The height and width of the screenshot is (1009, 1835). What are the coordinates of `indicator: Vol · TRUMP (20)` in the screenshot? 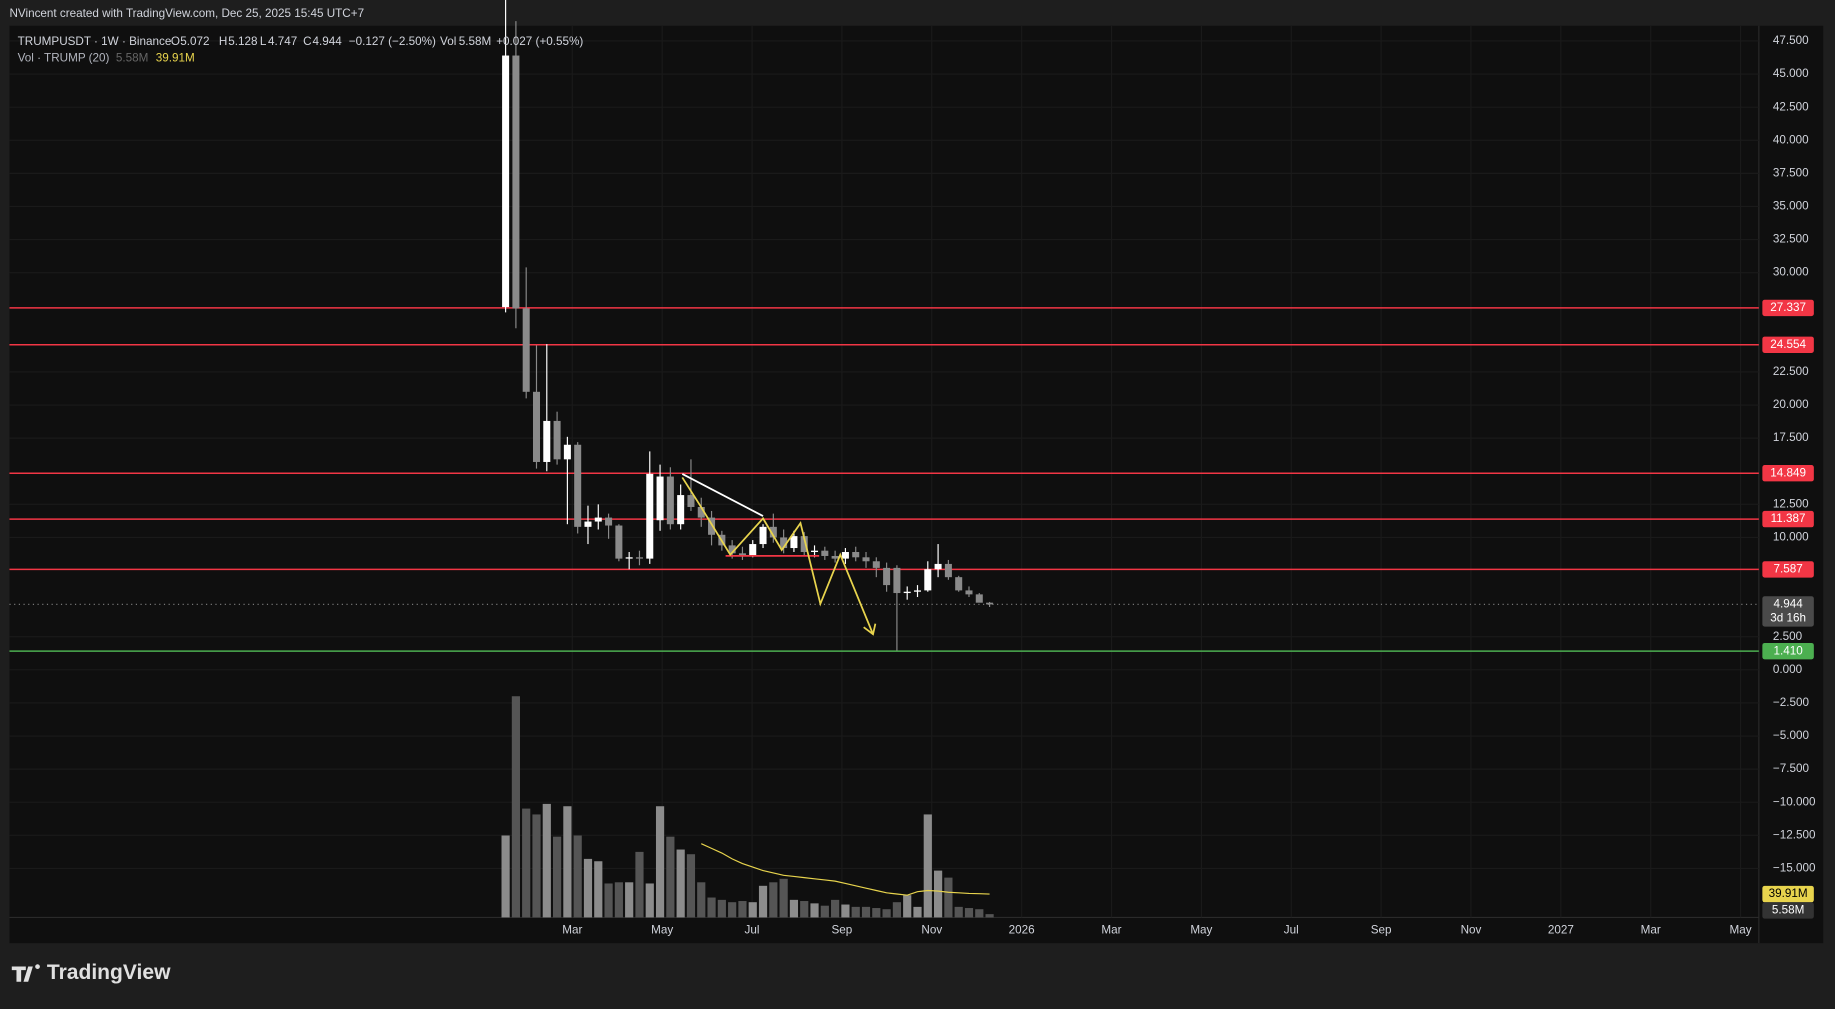 It's located at (64, 58).